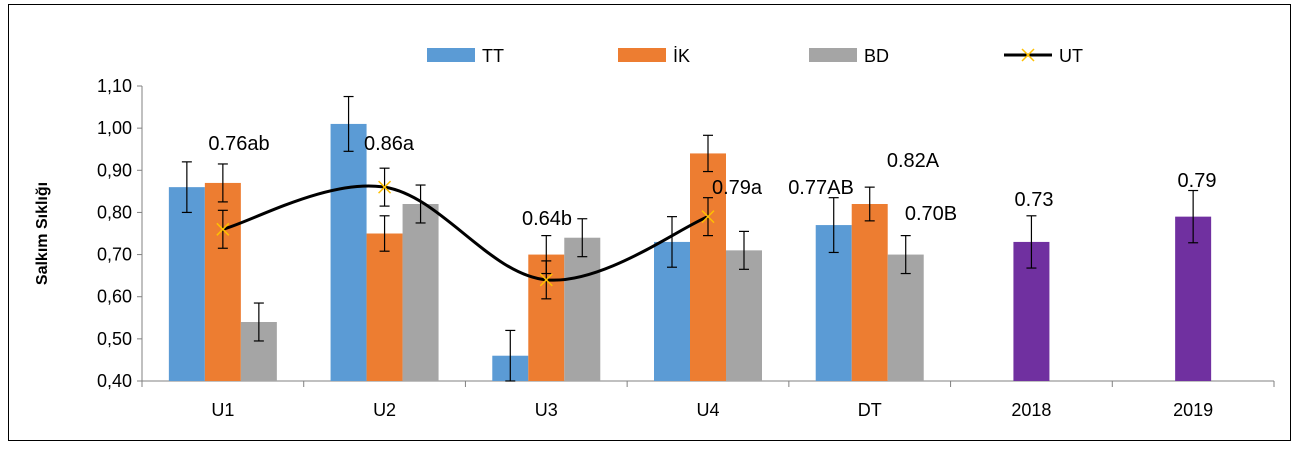 The image size is (1301, 449). Describe the element at coordinates (222, 410) in the screenshot. I see `x-tick-label: U1` at that location.